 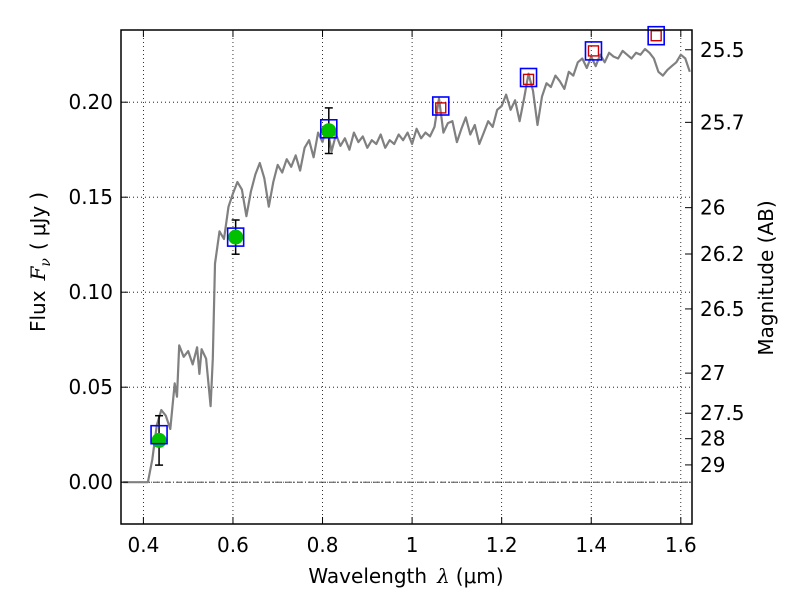 I want to click on y-axis-label-text: Flux, so click(x=38, y=311).